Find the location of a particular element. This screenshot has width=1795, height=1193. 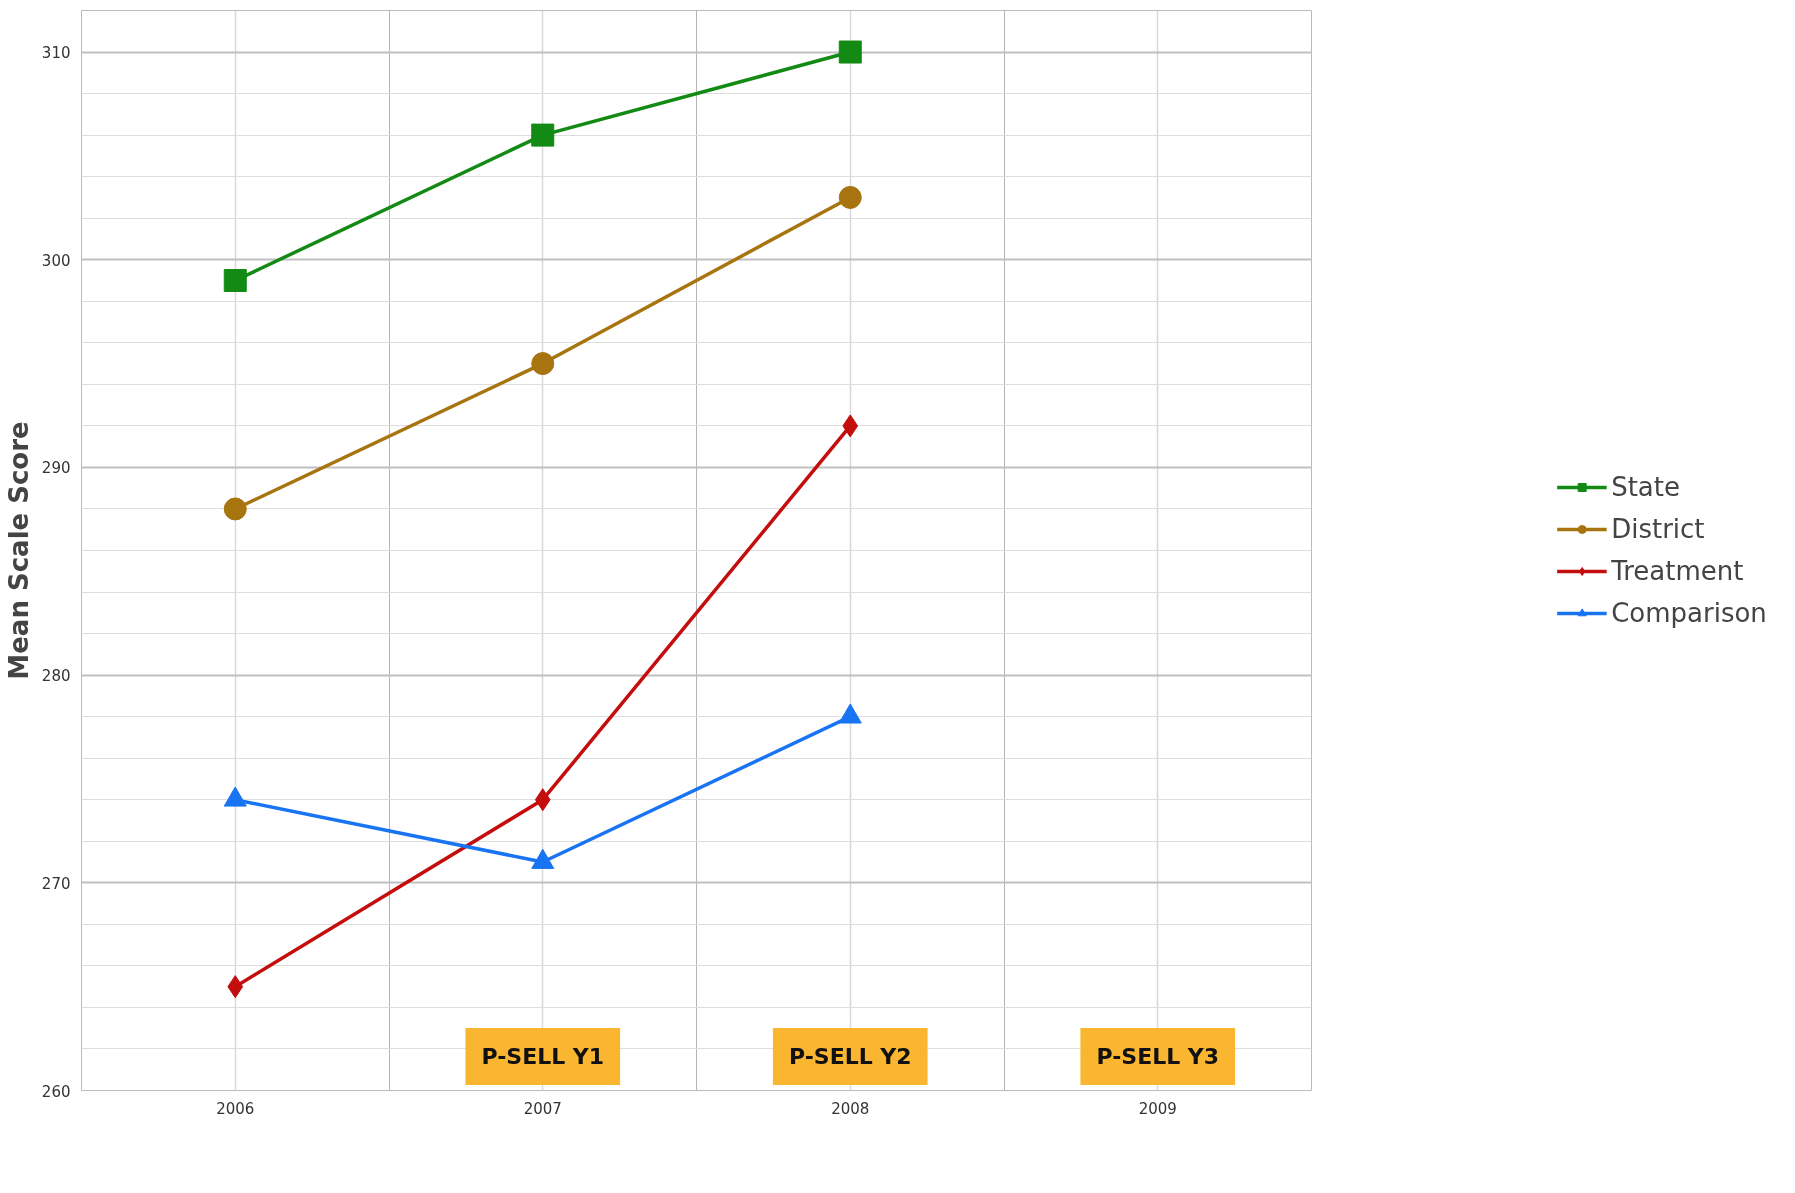

legend-label: Treatment is located at coordinates (1677, 571).